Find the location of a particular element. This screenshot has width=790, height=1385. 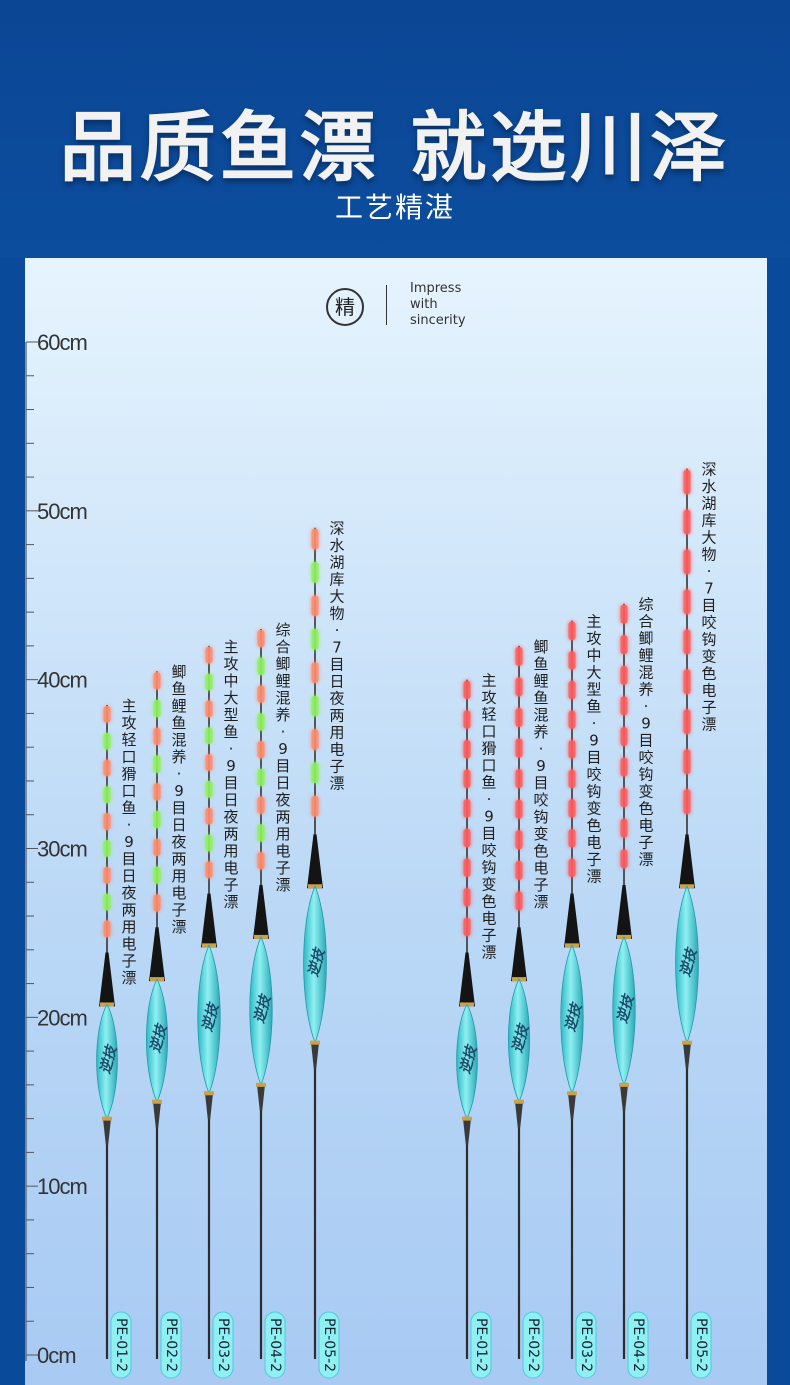

model-code-label: PE-03-2 is located at coordinates (223, 1345).